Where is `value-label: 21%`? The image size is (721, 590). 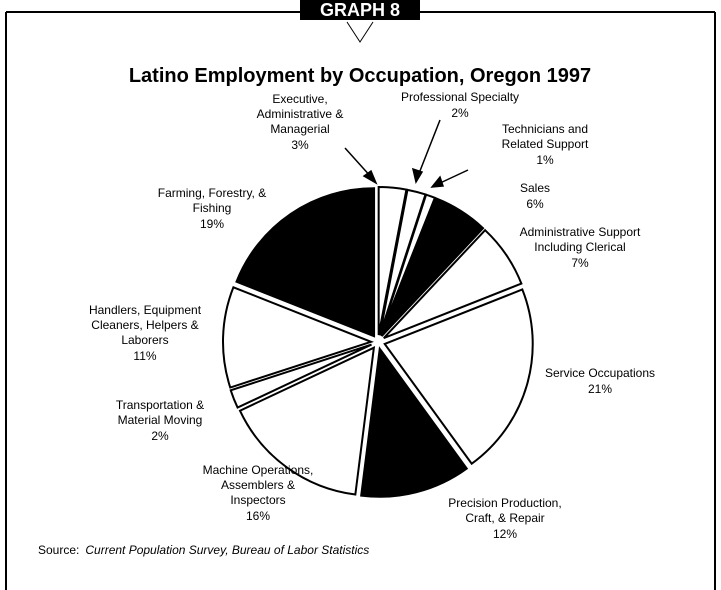 value-label: 21% is located at coordinates (600, 389).